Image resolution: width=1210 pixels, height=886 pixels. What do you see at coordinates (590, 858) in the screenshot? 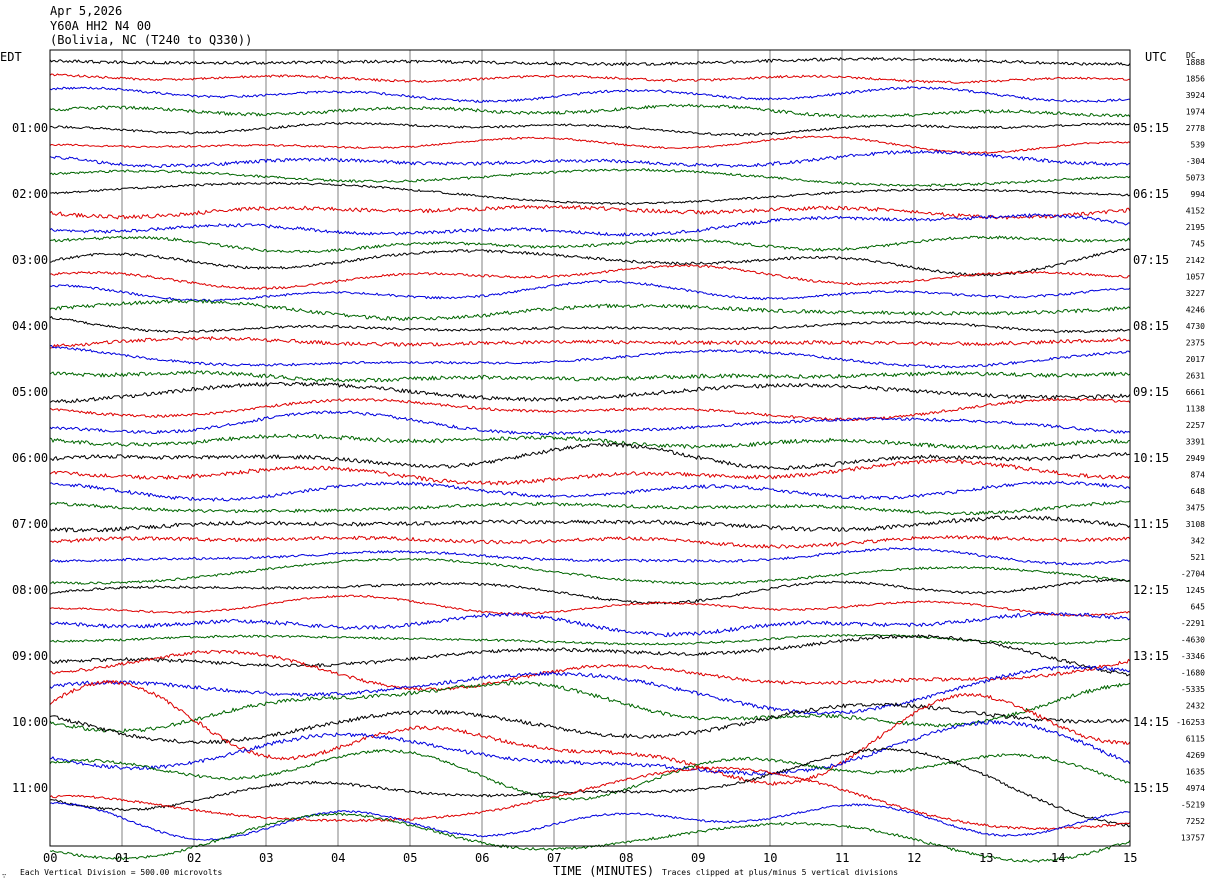
I see `x-axis-ticks: 00 01 02 03 04 05 06 07 08 09 10 11 12 13 14 15` at bounding box center [590, 858].